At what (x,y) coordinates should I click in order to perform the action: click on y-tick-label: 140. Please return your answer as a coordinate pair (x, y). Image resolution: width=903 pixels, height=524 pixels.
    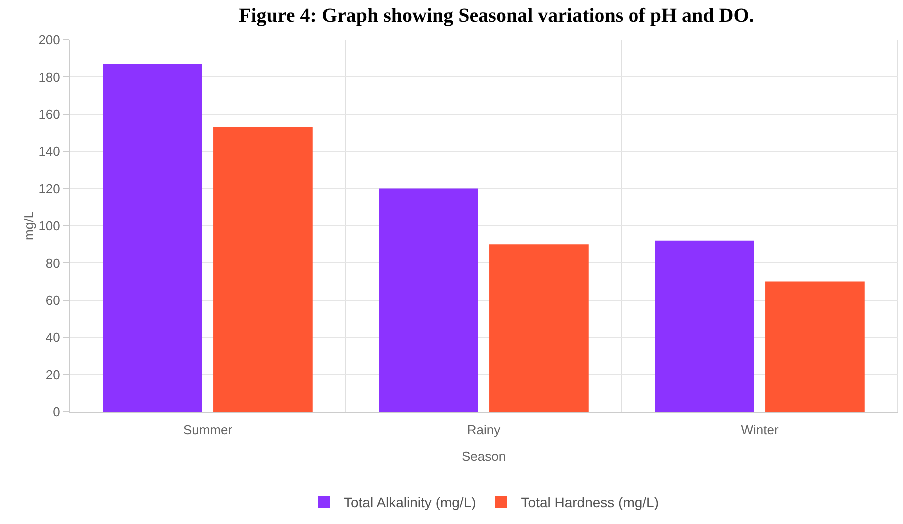
    Looking at the image, I should click on (49, 152).